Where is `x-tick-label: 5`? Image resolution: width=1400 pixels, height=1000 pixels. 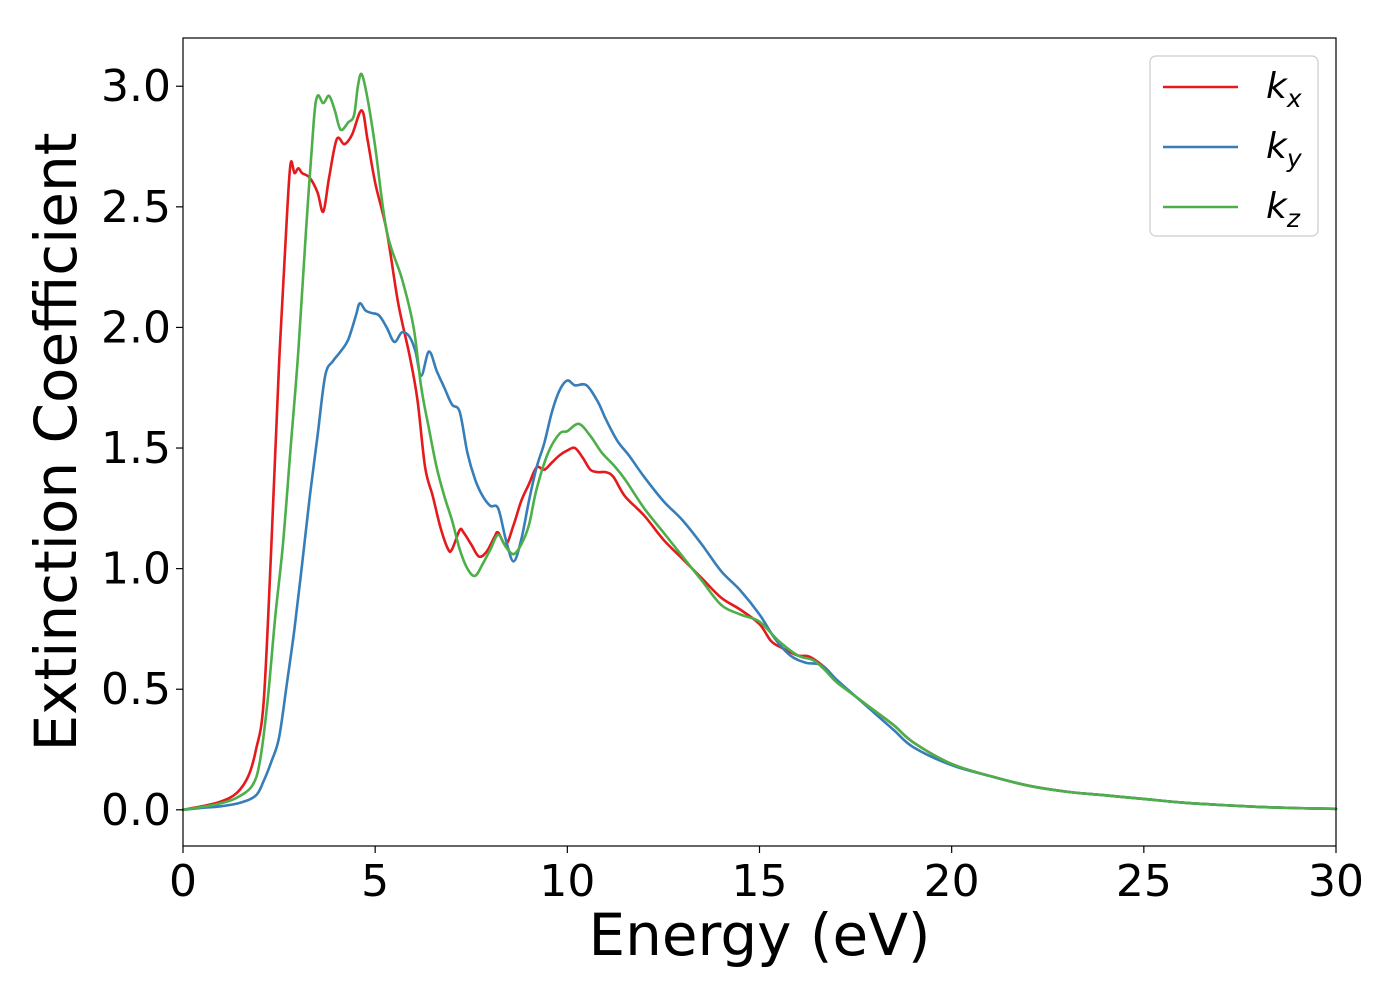 x-tick-label: 5 is located at coordinates (375, 881).